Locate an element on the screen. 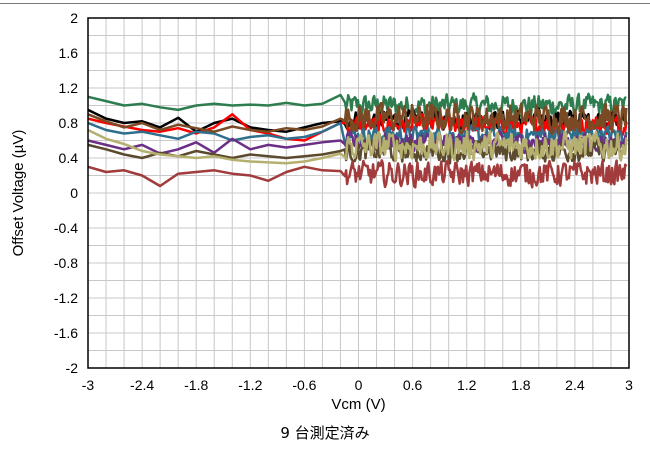 The height and width of the screenshot is (455, 650). x-tick-labels: -3 -2.4 -1.8 -1.2 -0.6 0 0.6 1.2 1.8 2.4 3 is located at coordinates (357, 385).